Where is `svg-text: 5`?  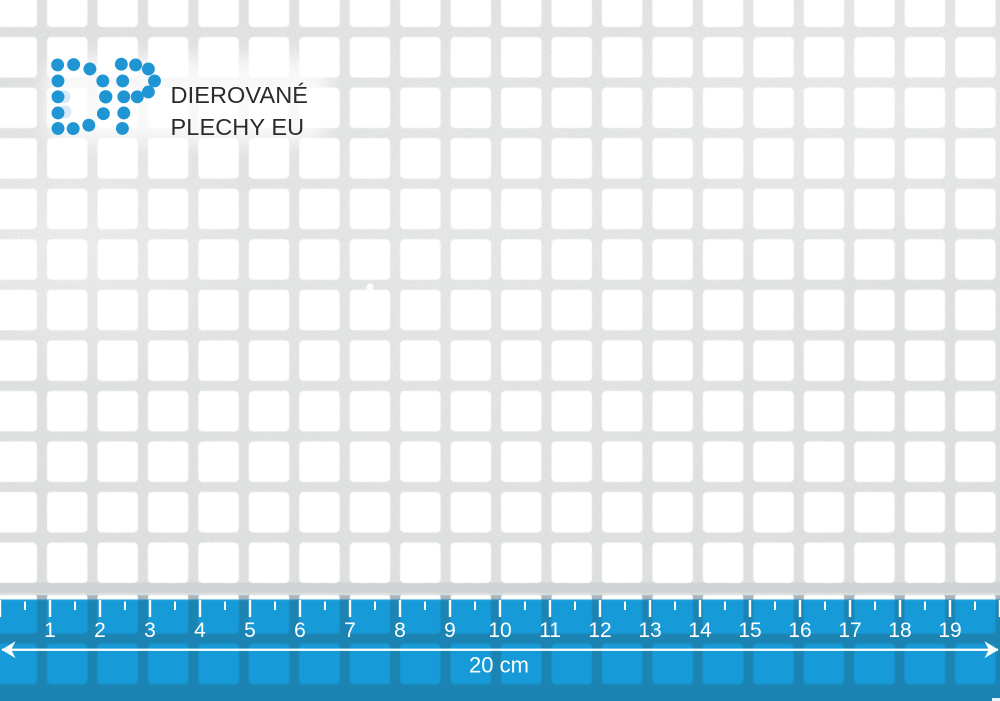
svg-text: 5 is located at coordinates (250, 630).